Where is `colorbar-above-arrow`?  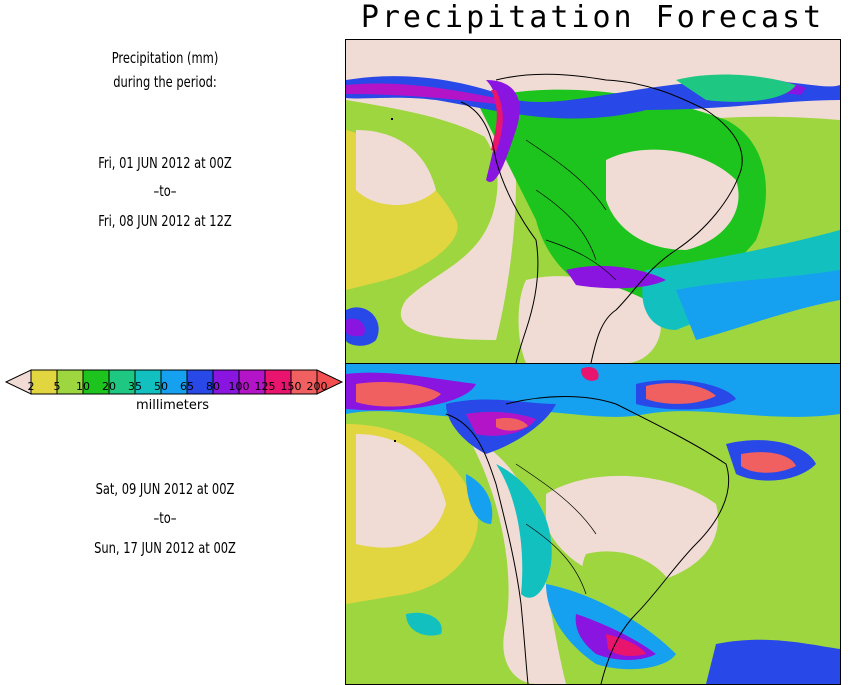 colorbar-above-arrow is located at coordinates (330, 382).